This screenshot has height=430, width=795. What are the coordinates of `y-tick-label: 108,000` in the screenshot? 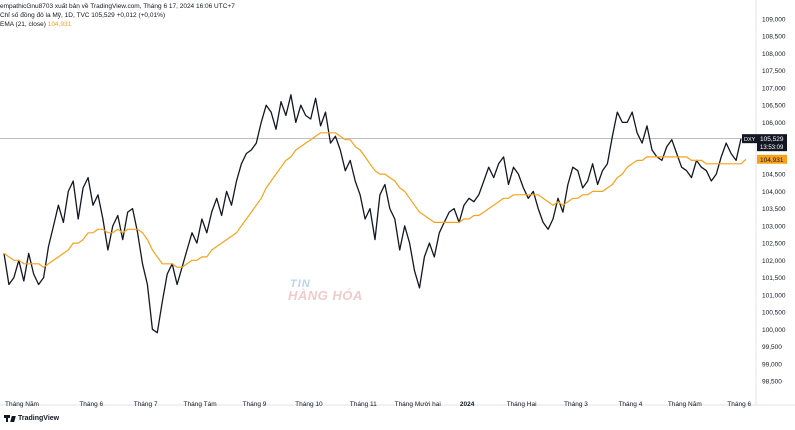 It's located at (774, 54).